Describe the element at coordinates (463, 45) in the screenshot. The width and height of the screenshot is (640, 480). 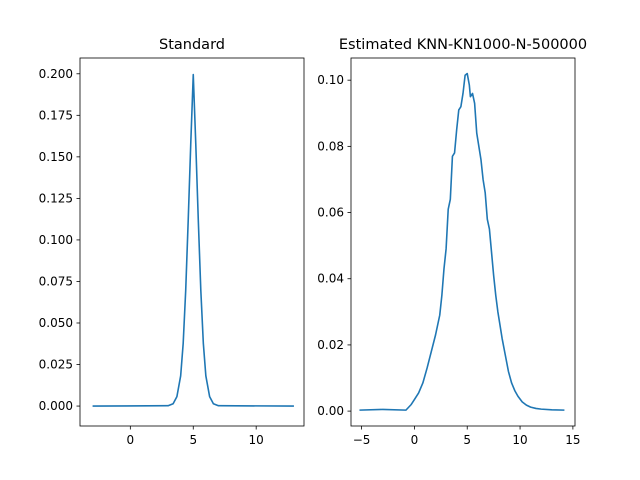
I see `chart-title: Estimated KNN-KN1000-N-500000` at that location.